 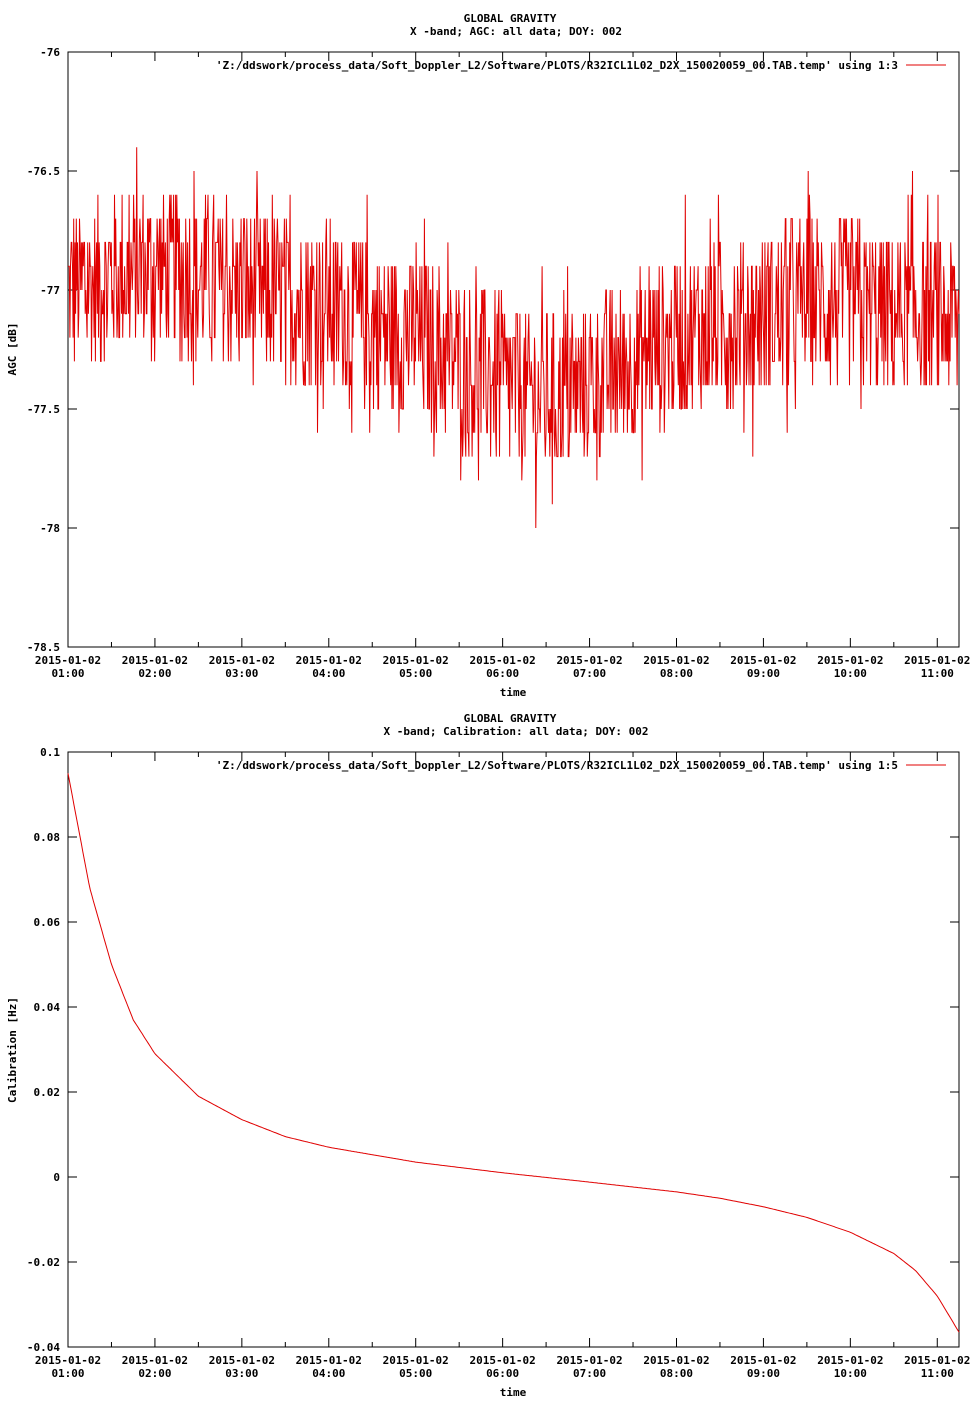 I want to click on y-axis-label: Calibration [Hz], so click(x=12, y=1050).